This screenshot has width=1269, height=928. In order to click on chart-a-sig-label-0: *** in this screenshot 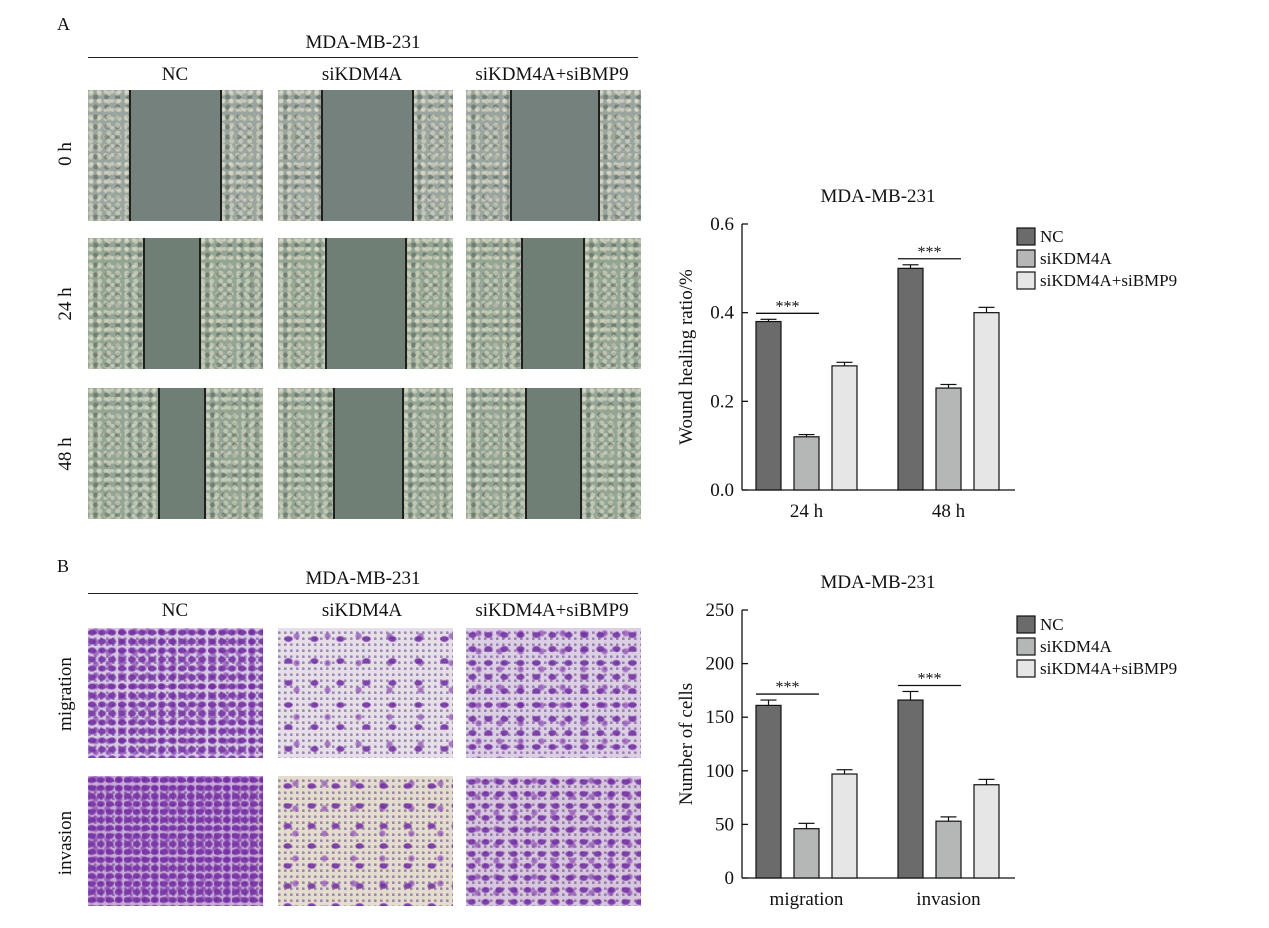, I will do `click(788, 306)`.